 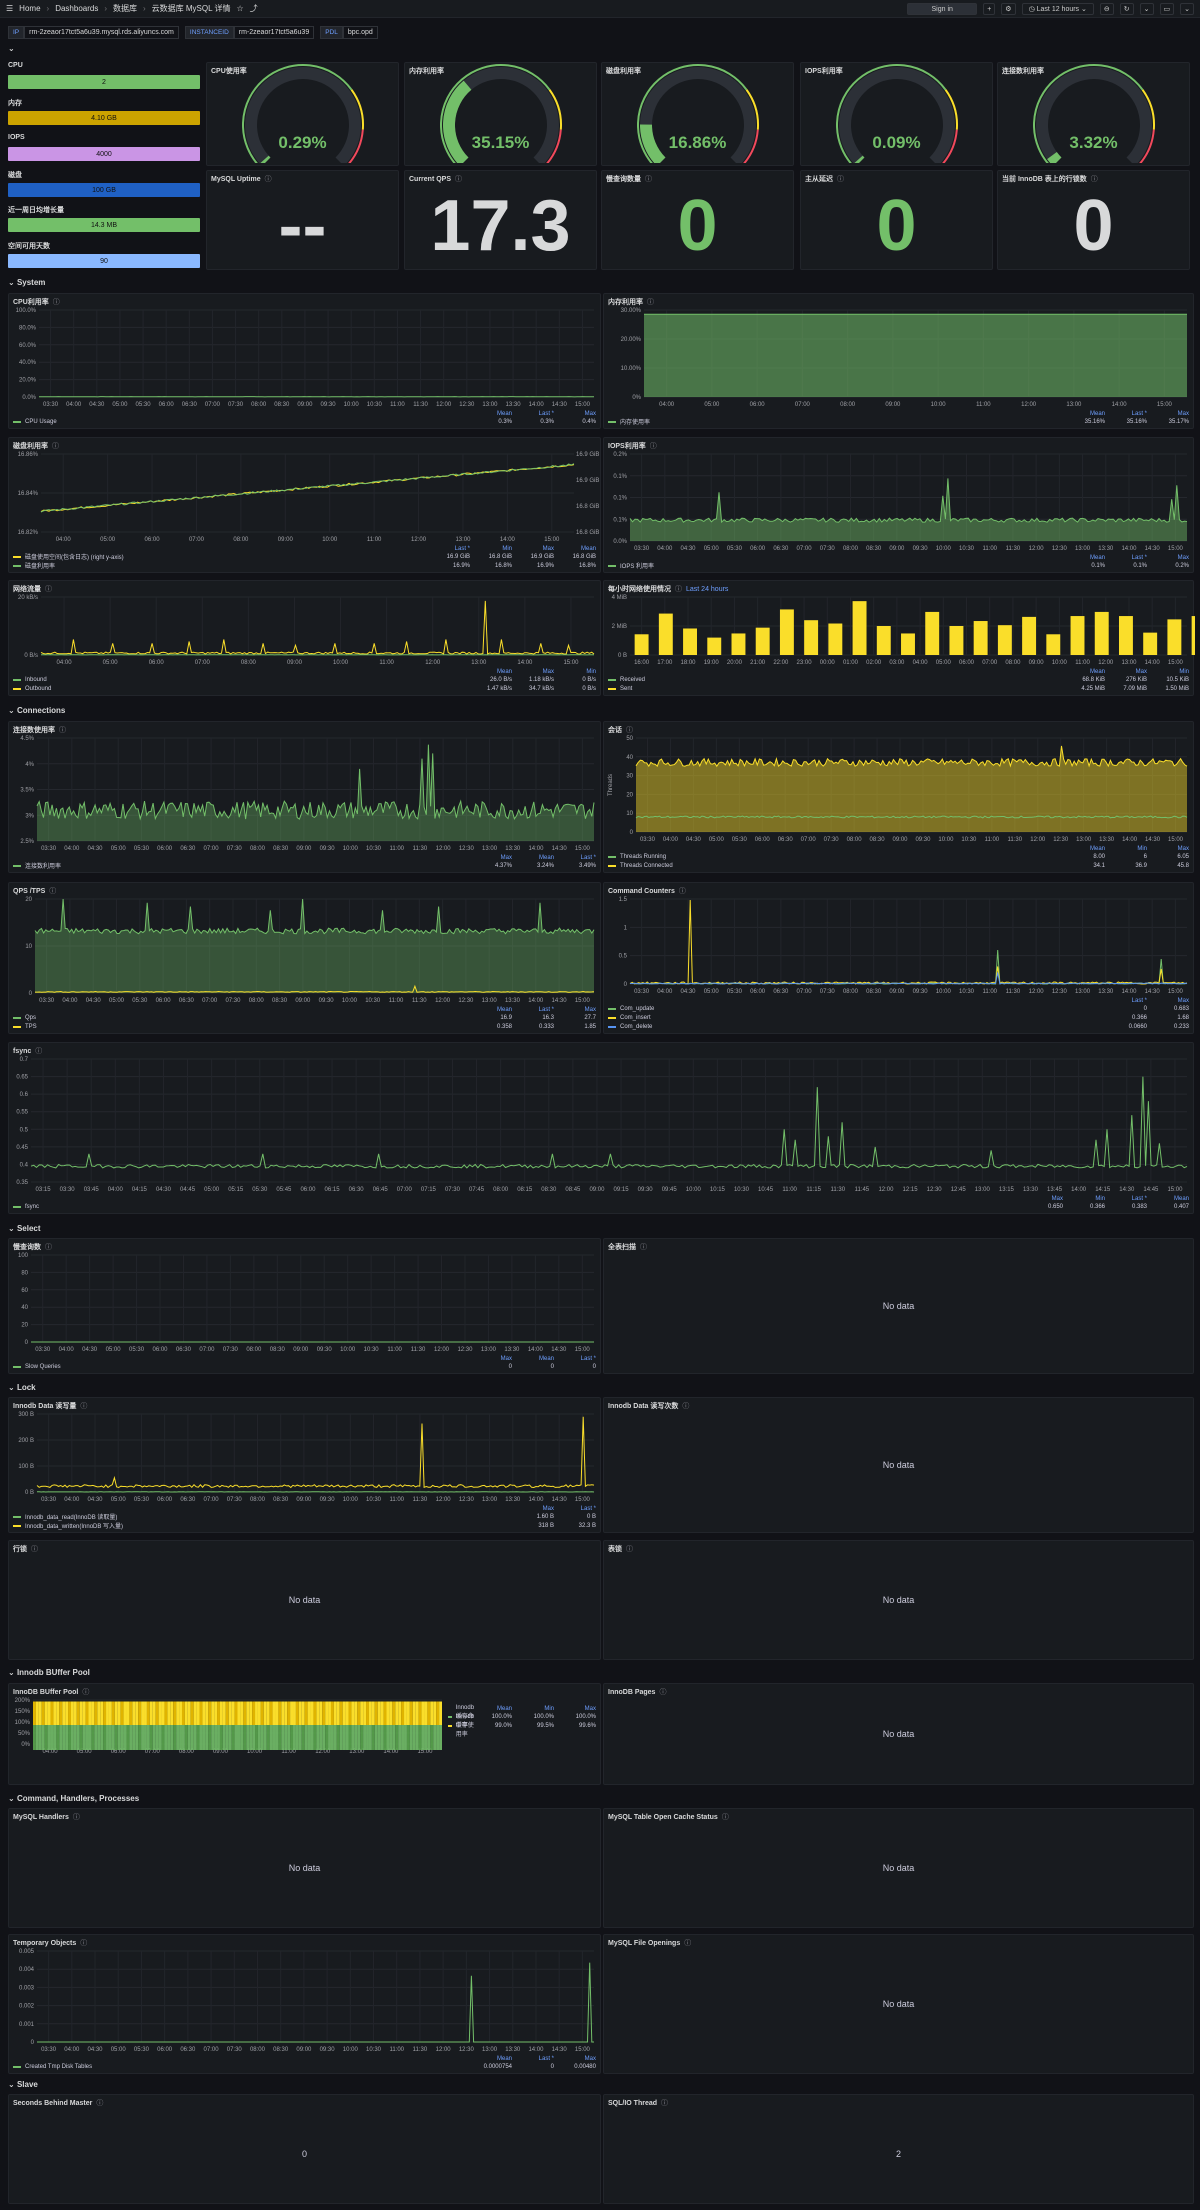 What do you see at coordinates (942, 9) in the screenshot?
I see `signin-button: Sign in` at bounding box center [942, 9].